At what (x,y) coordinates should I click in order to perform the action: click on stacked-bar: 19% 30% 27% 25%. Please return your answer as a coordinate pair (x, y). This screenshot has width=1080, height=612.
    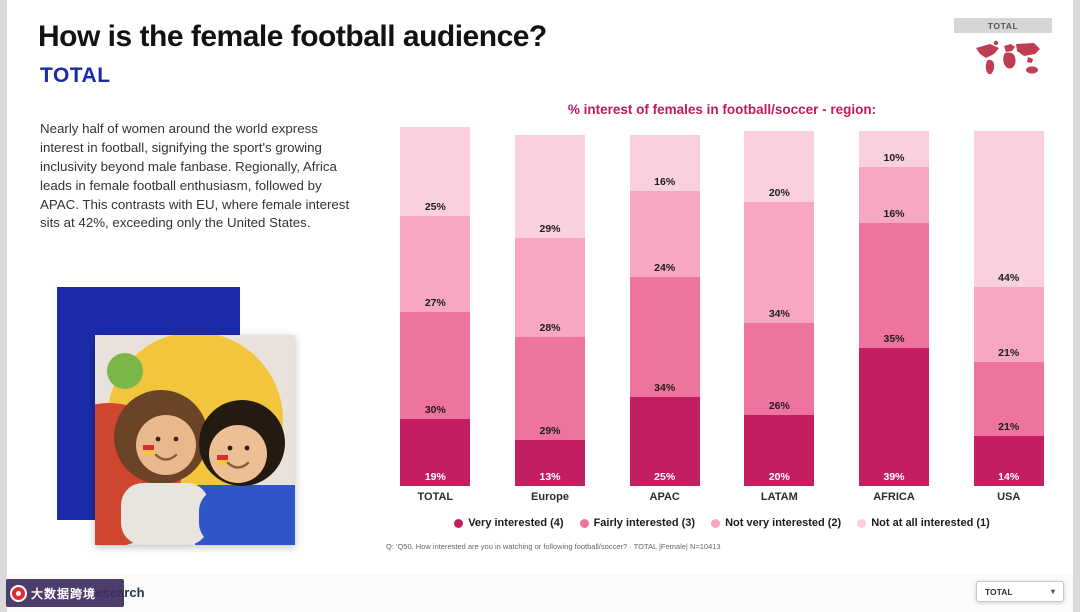
    Looking at the image, I should click on (435, 306).